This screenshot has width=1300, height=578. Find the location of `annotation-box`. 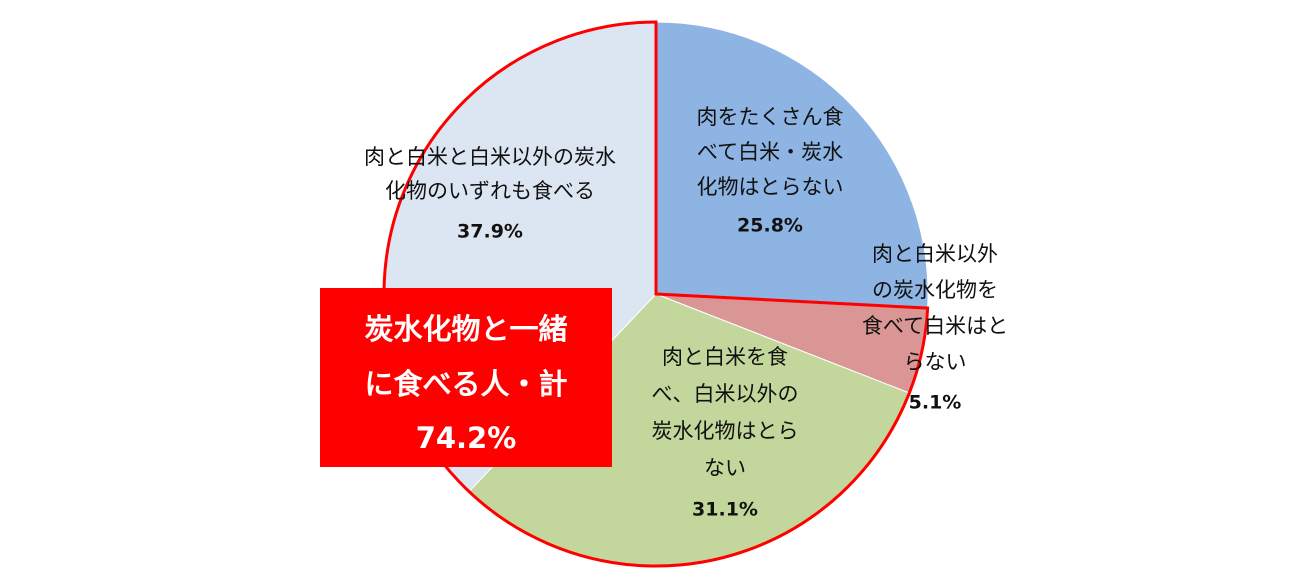

annotation-box is located at coordinates (466, 377).